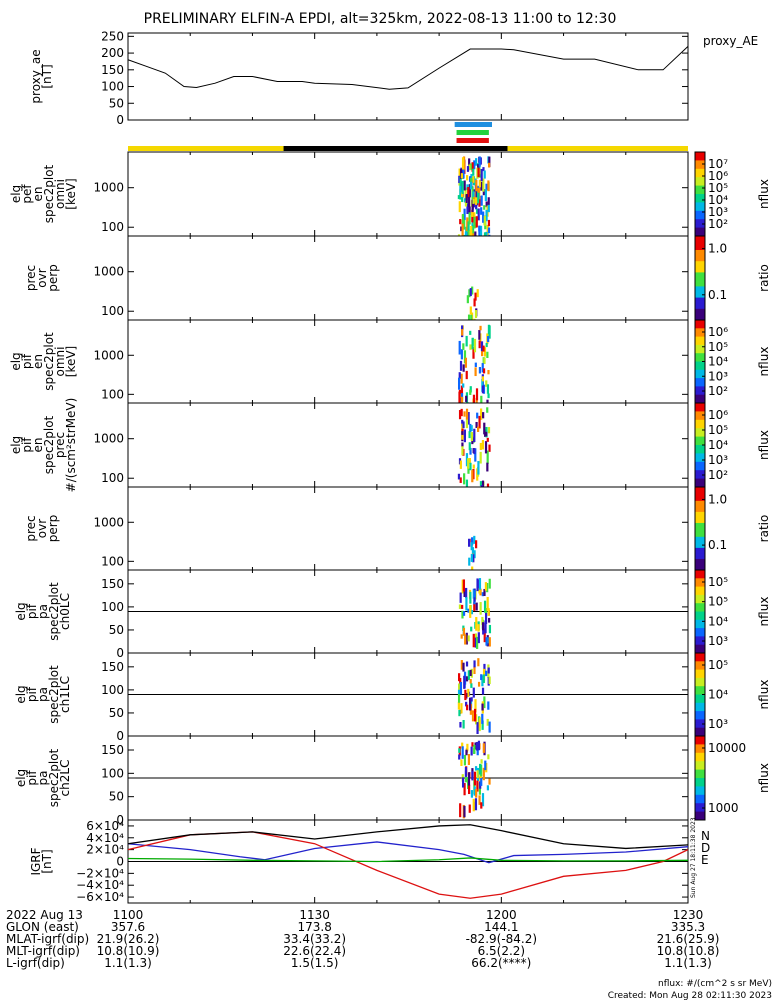 This screenshot has height=1000, width=775. What do you see at coordinates (42, 927) in the screenshot?
I see `axis-row-label: GLON (east)` at bounding box center [42, 927].